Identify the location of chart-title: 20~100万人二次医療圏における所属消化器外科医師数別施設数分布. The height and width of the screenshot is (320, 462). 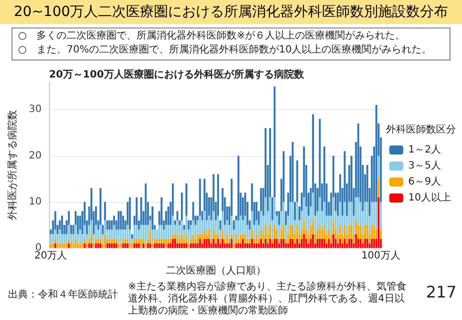
(231, 12).